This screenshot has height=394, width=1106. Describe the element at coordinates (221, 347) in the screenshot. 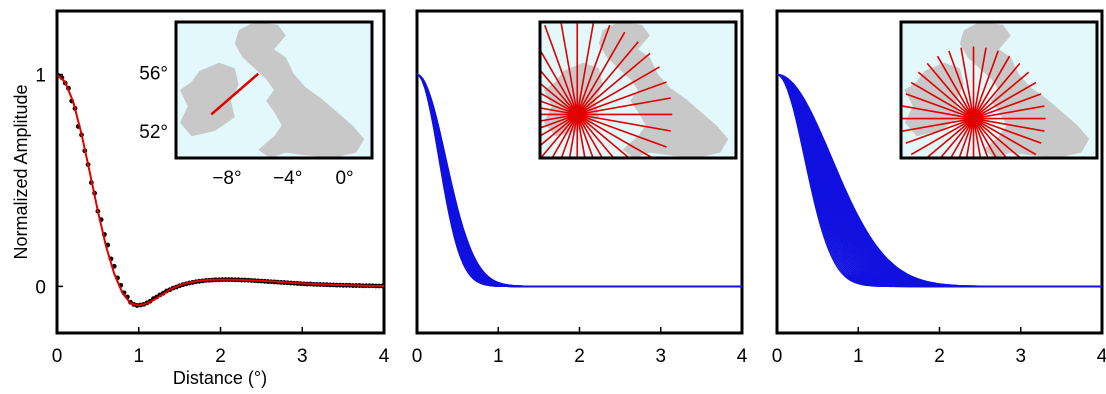

I see `left-x-ticks: 0 1 2 3 4` at that location.